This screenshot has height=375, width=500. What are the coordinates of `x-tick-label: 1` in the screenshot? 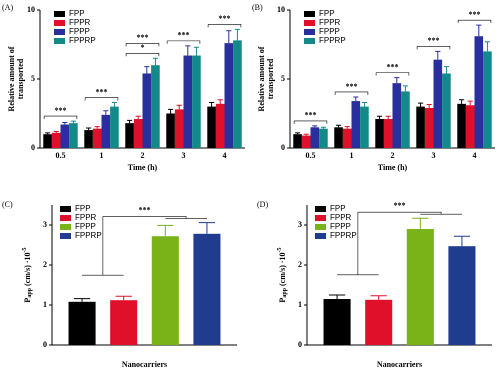 It's located at (102, 155).